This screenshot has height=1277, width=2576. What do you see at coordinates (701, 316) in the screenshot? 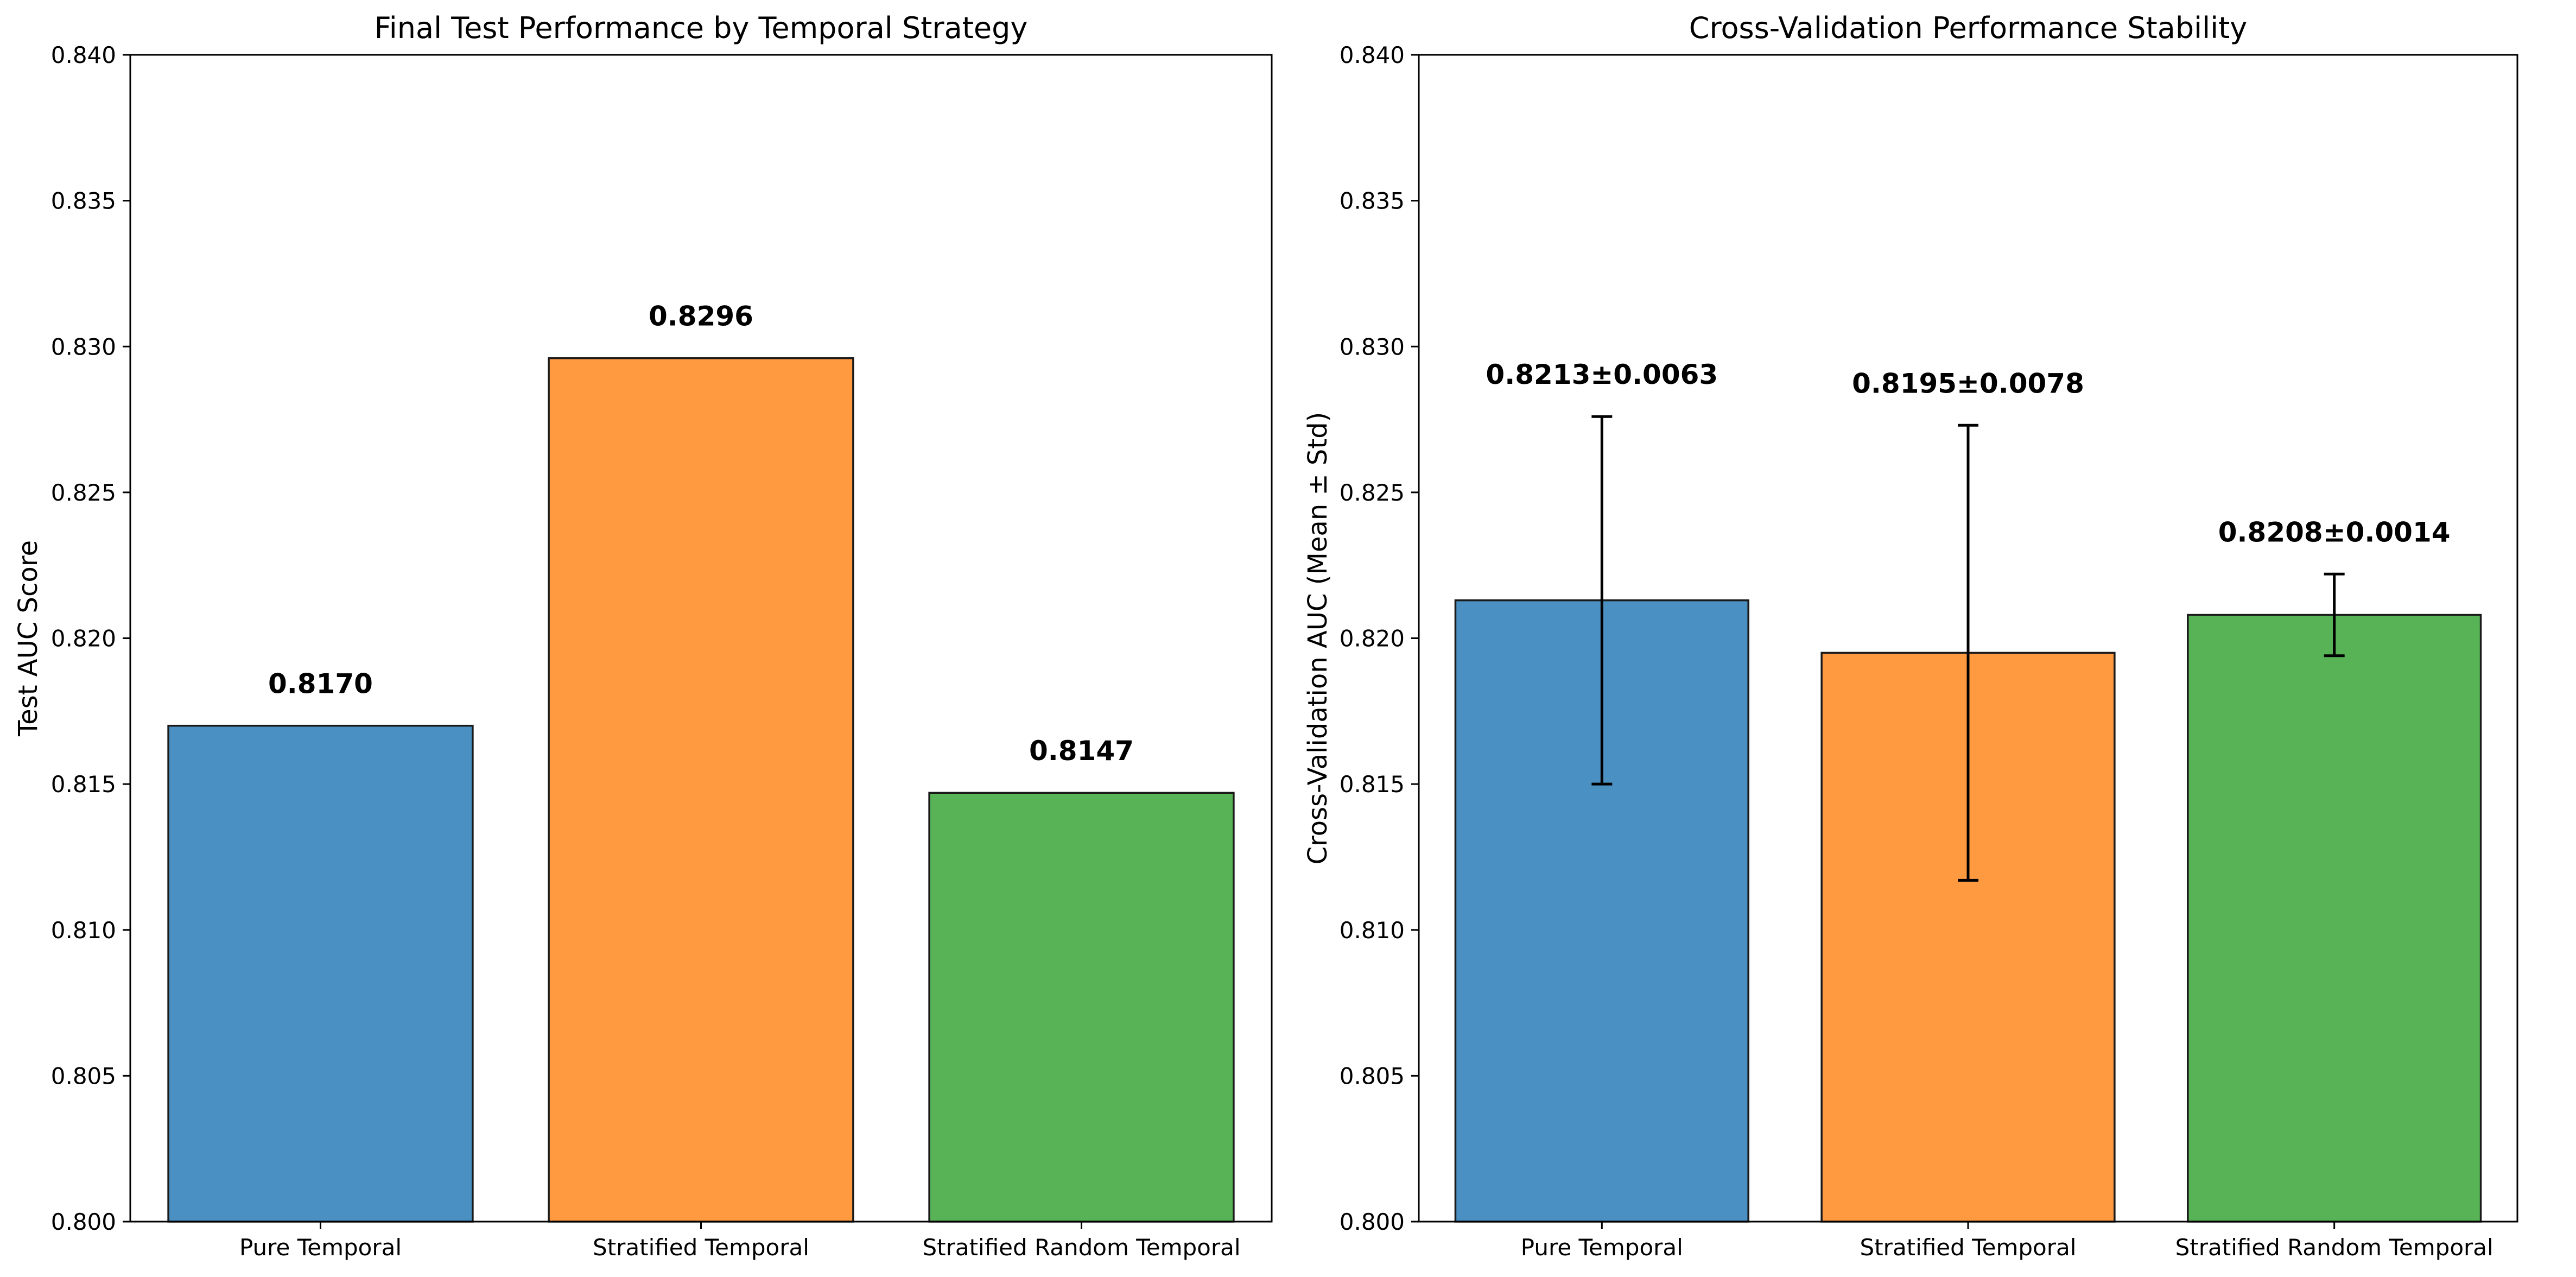
I see `data-label-2: 0.8296` at bounding box center [701, 316].